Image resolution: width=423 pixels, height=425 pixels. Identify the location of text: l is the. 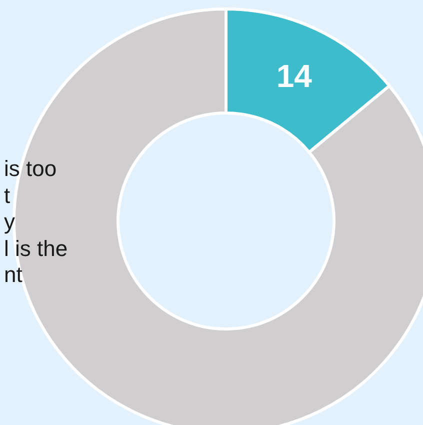
(36, 249).